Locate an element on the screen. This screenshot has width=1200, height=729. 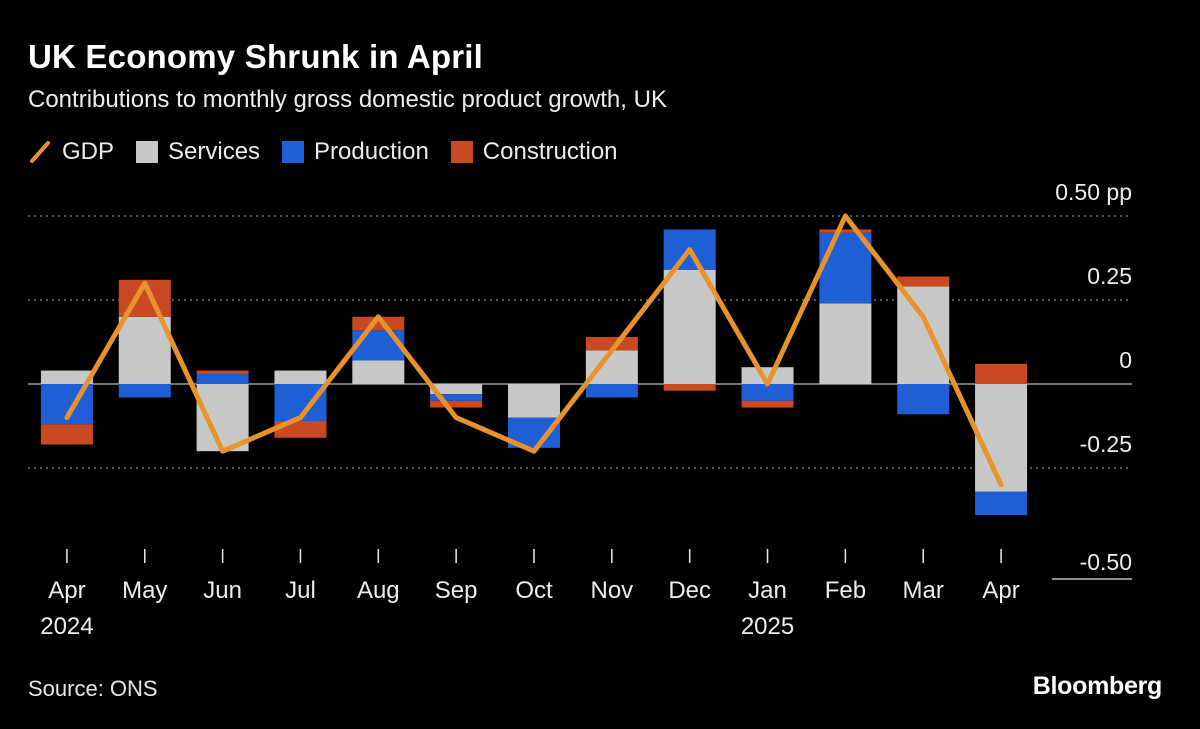
x-tick-label: Dec is located at coordinates (689, 590).